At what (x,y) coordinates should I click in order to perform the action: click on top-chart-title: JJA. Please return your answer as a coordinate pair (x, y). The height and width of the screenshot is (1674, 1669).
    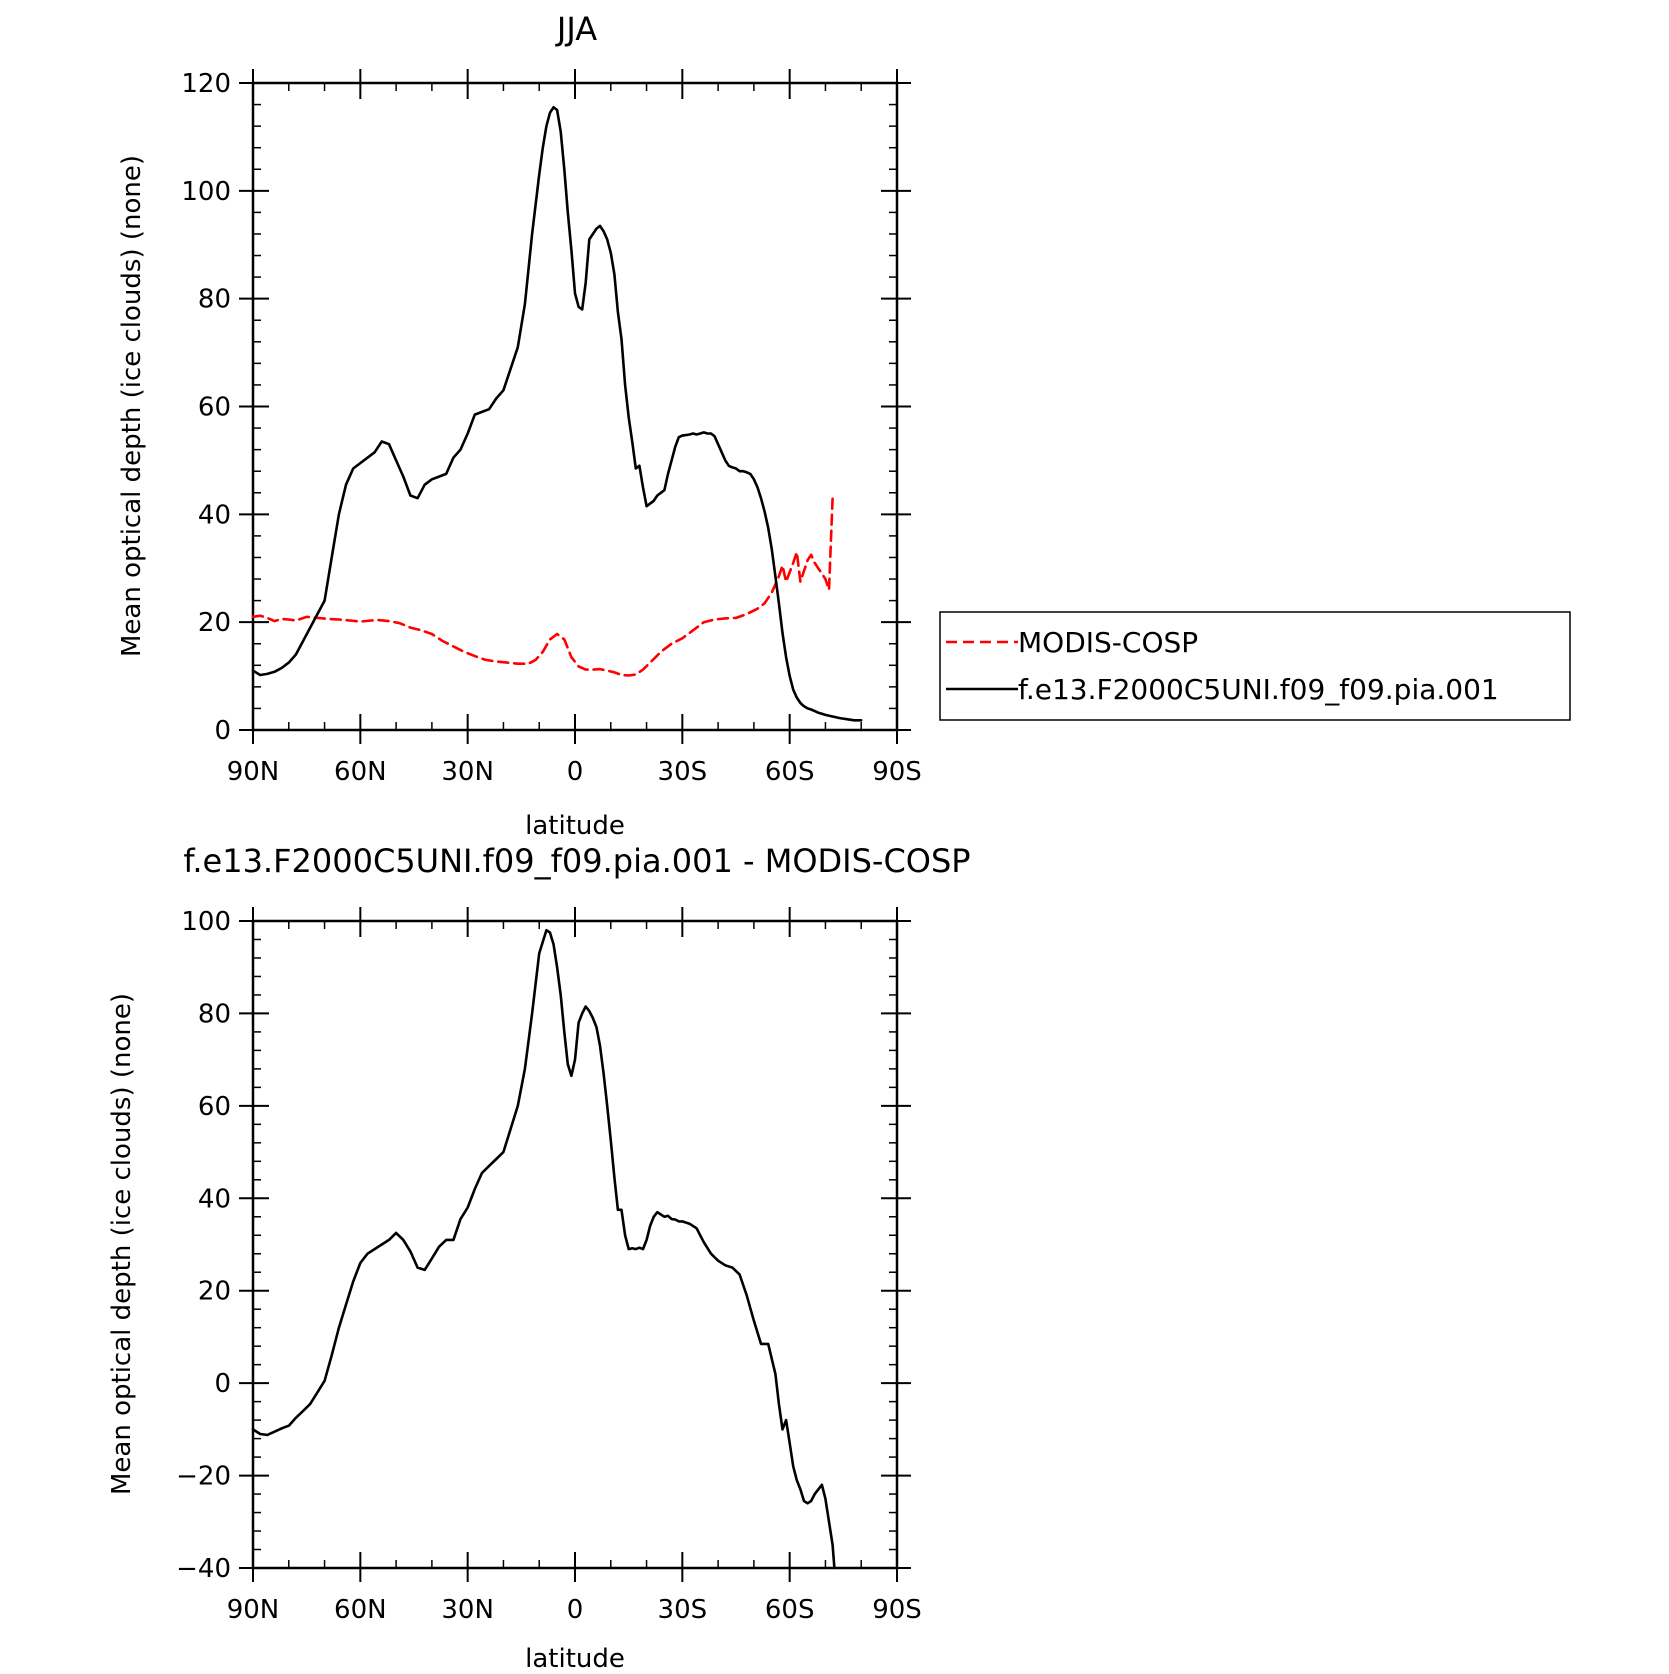
    Looking at the image, I should click on (576, 29).